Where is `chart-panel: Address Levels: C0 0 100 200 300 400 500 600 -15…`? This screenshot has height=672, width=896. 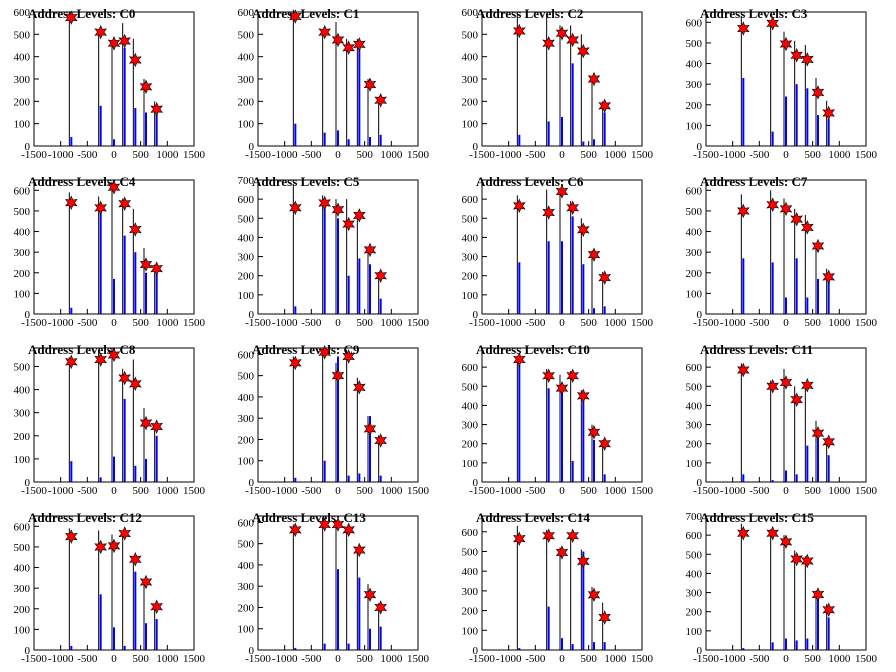 chart-panel: Address Levels: C0 0 100 200 300 400 500 600 -15… is located at coordinates (110, 83).